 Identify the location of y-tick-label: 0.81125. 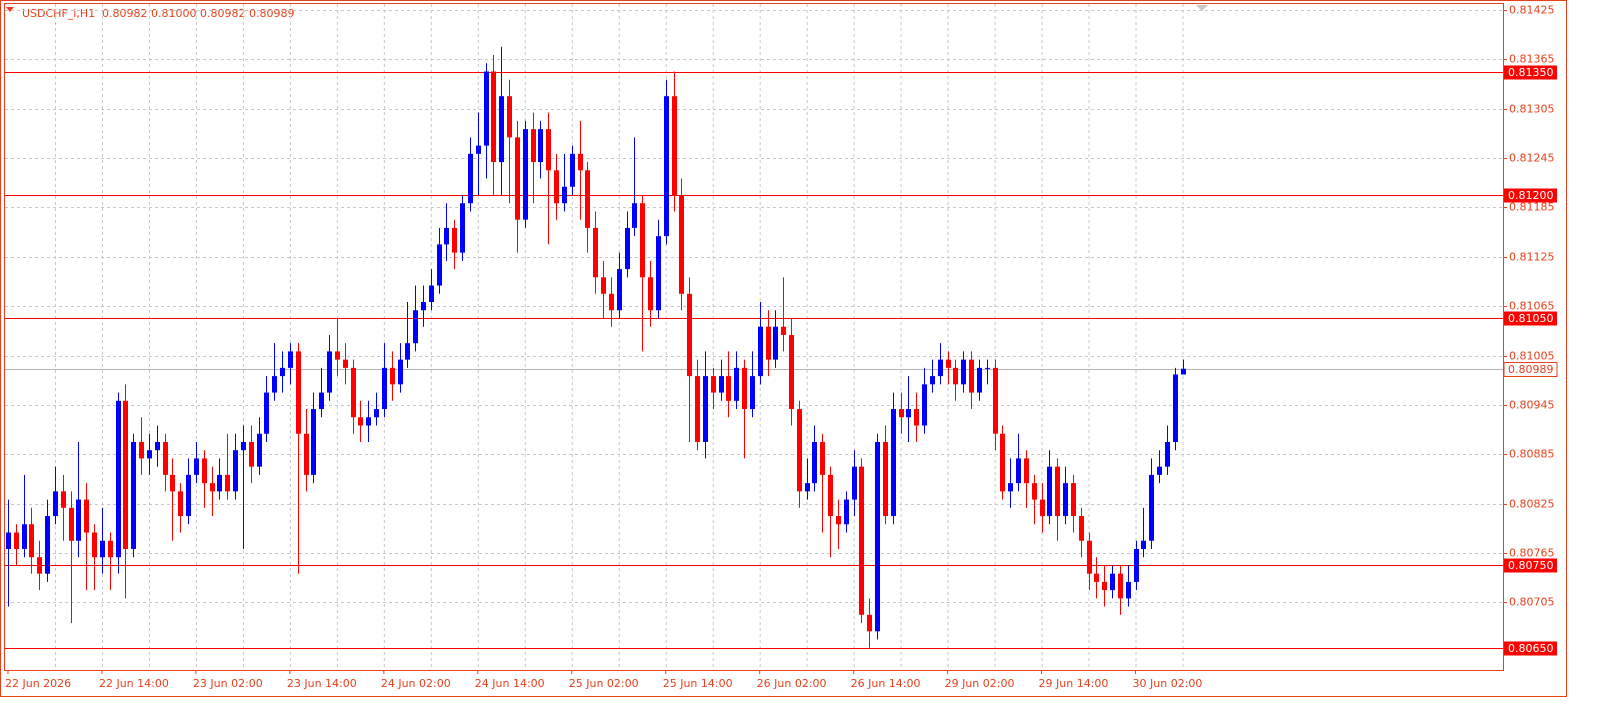
(1532, 257).